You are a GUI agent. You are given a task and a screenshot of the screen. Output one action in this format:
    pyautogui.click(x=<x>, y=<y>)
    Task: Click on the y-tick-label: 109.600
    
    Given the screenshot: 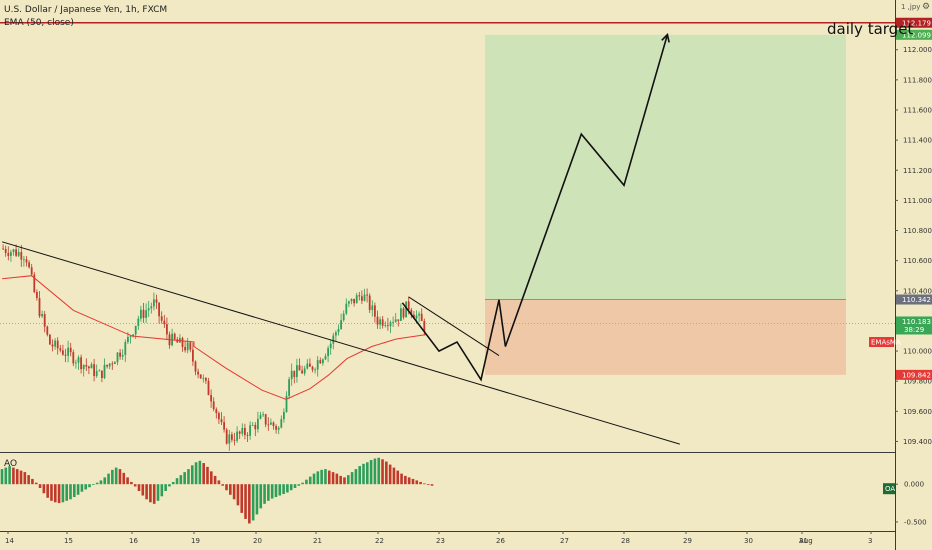 What is the action you would take?
    pyautogui.click(x=917, y=412)
    